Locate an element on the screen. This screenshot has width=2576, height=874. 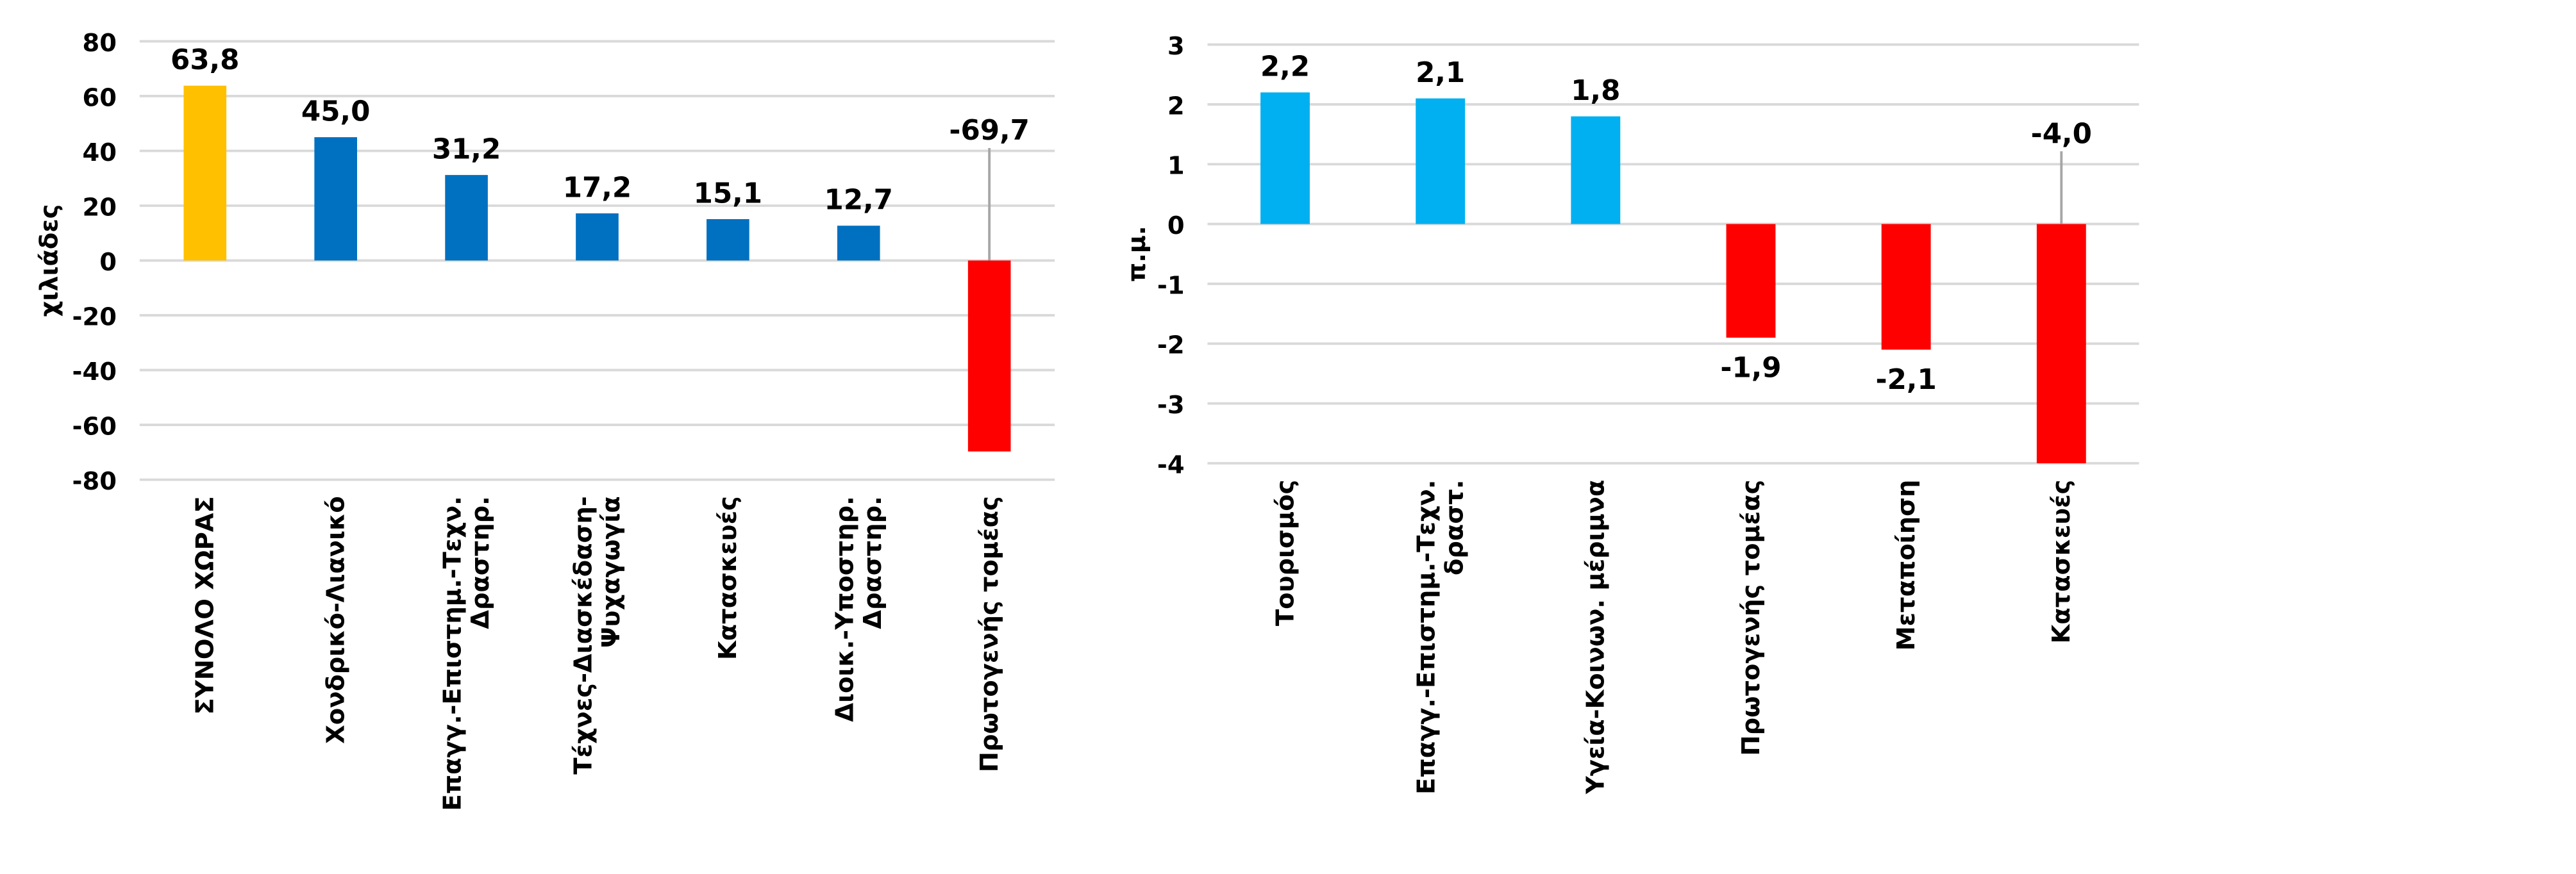
y-tick-label: -3 is located at coordinates (1171, 406).